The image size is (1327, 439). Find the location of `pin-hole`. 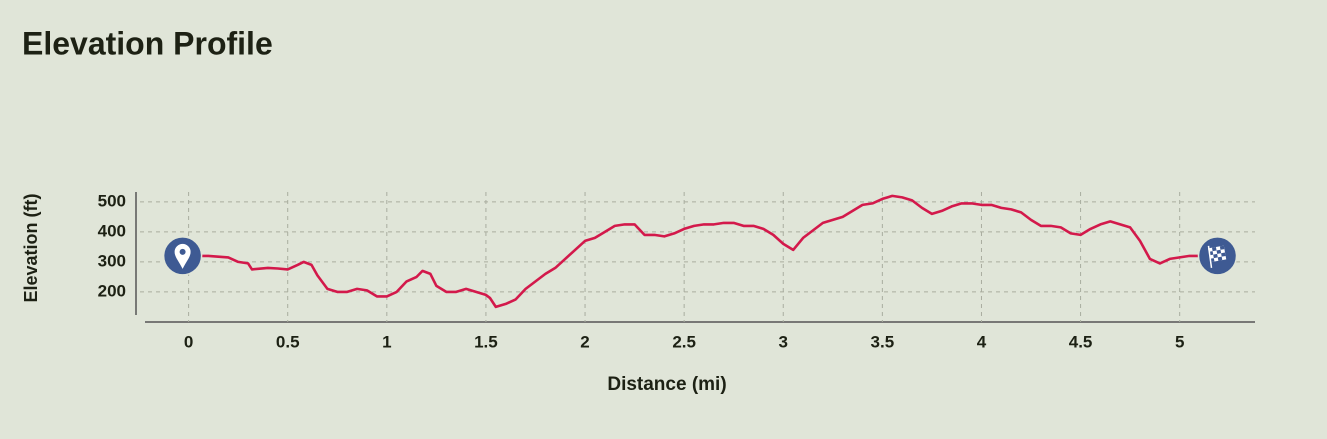

pin-hole is located at coordinates (182, 251).